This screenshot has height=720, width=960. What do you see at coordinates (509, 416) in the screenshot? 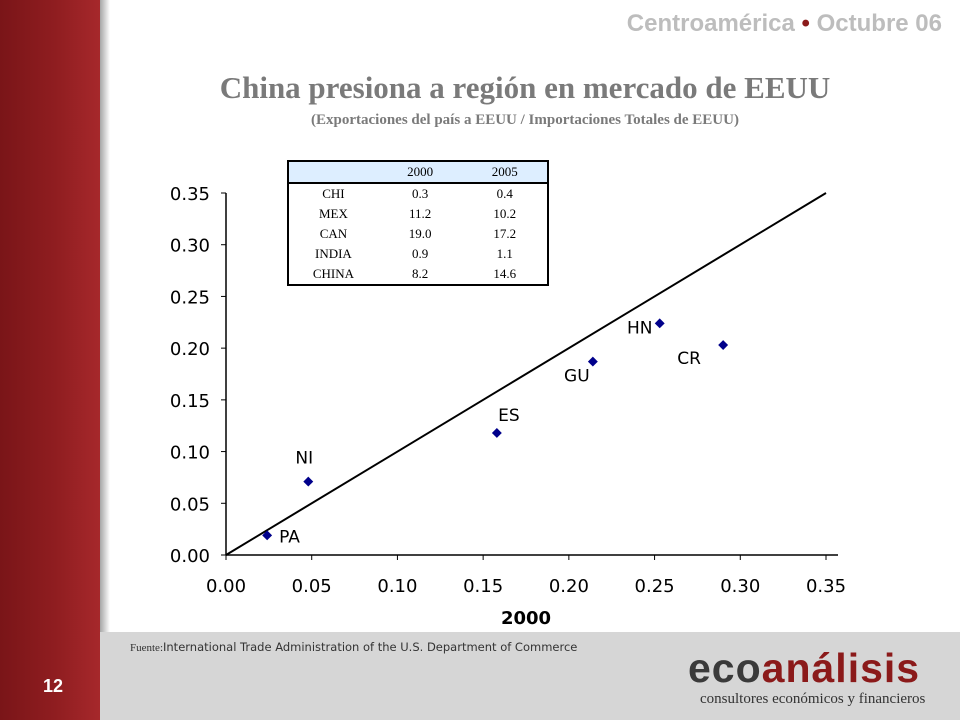
I see `point-label-es: ES` at bounding box center [509, 416].